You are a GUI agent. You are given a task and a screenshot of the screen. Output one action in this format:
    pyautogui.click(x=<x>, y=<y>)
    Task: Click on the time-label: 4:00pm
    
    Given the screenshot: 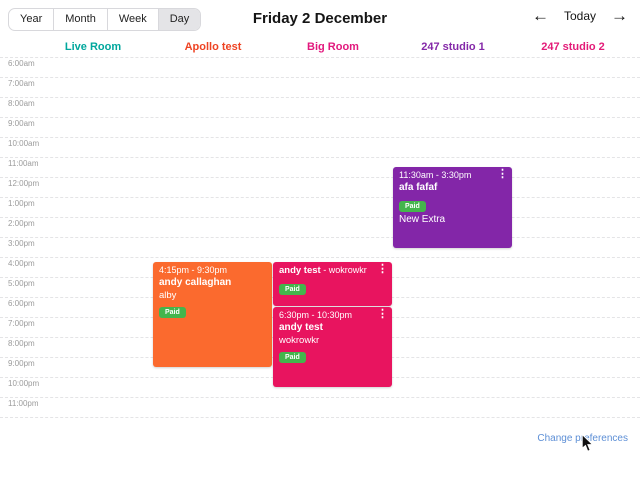 What is the action you would take?
    pyautogui.click(x=21, y=263)
    